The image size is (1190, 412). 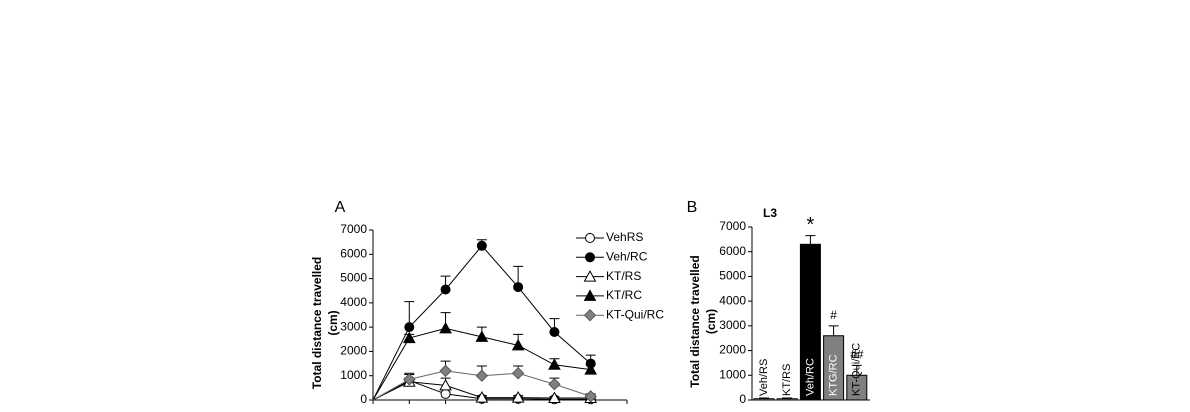 What do you see at coordinates (627, 256) in the screenshot?
I see `legend-label: Veh/RC` at bounding box center [627, 256].